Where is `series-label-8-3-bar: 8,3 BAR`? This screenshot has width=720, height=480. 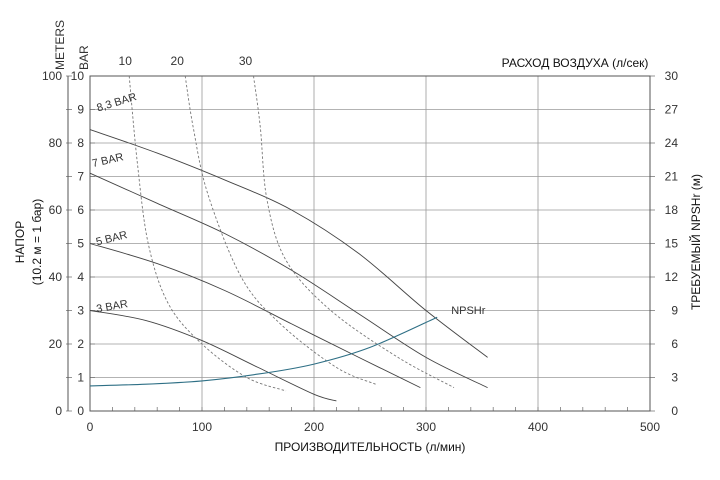 series-label-8-3-bar: 8,3 BAR is located at coordinates (116, 102).